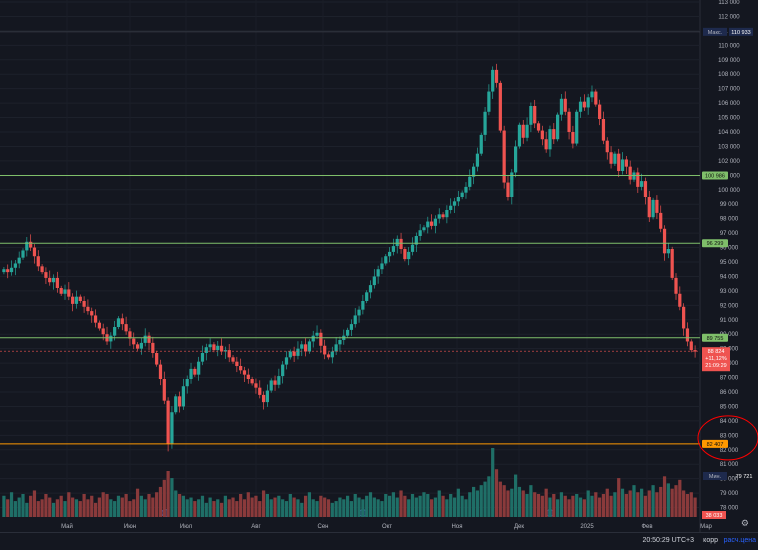 This screenshot has height=550, width=758. Describe the element at coordinates (729, 220) in the screenshot. I see `y-tick-label: 98 000` at that location.